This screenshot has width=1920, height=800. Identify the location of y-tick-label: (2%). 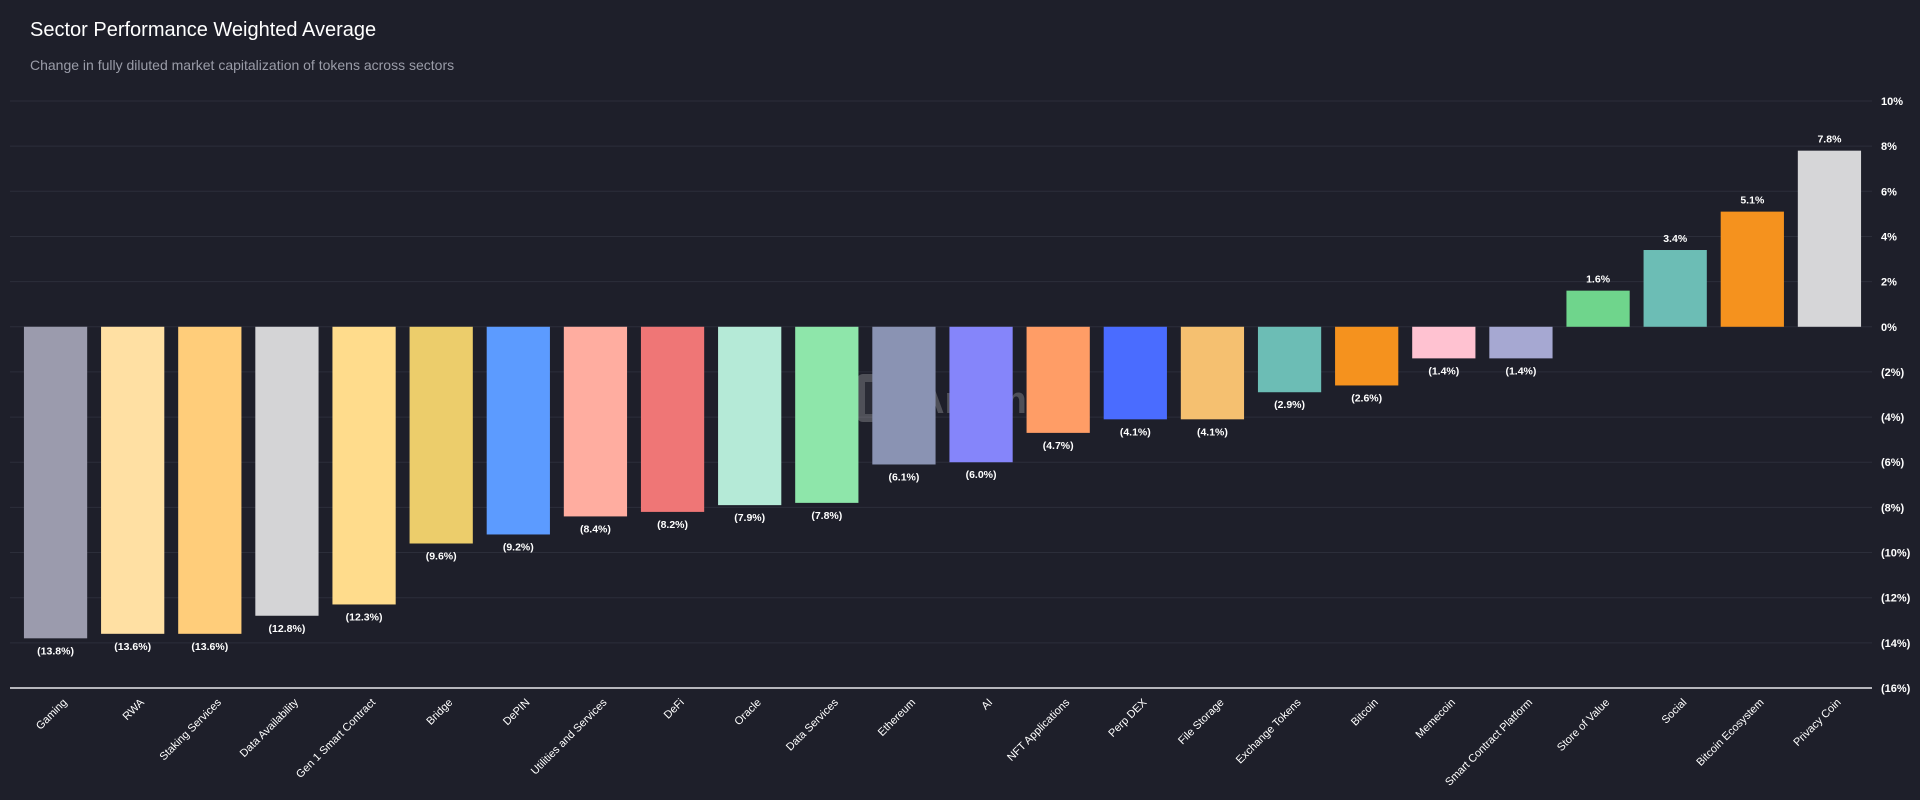
(1893, 373).